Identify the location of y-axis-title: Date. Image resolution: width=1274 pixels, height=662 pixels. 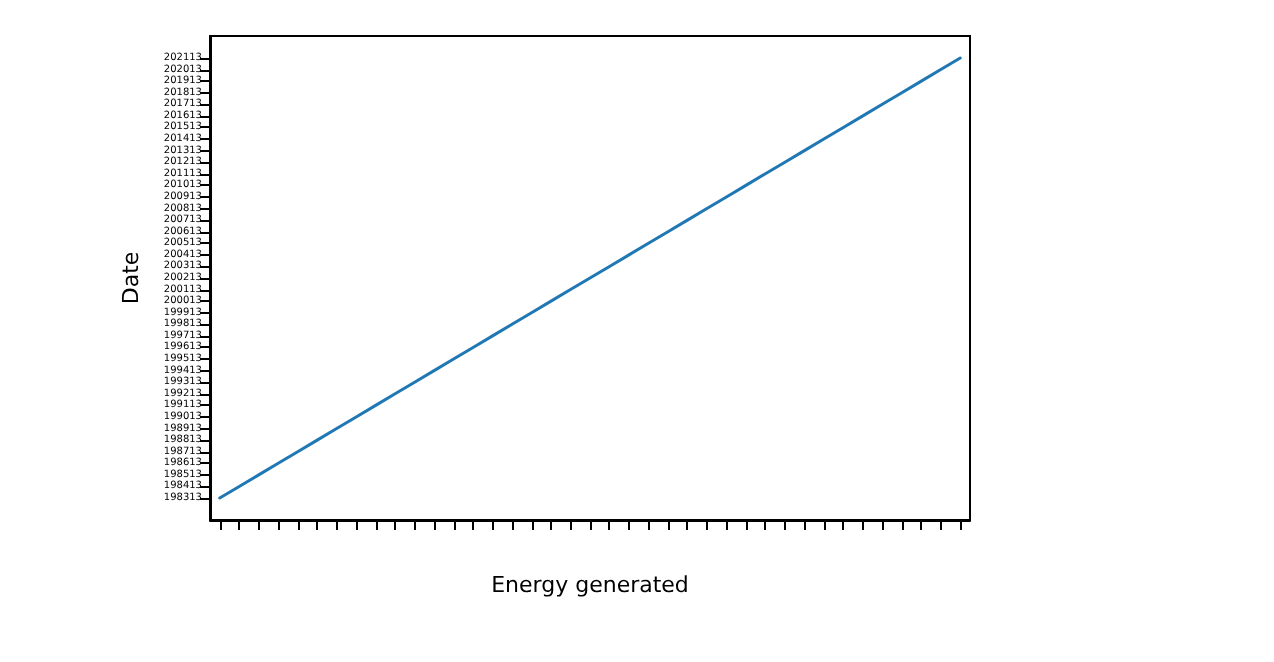
(131, 278).